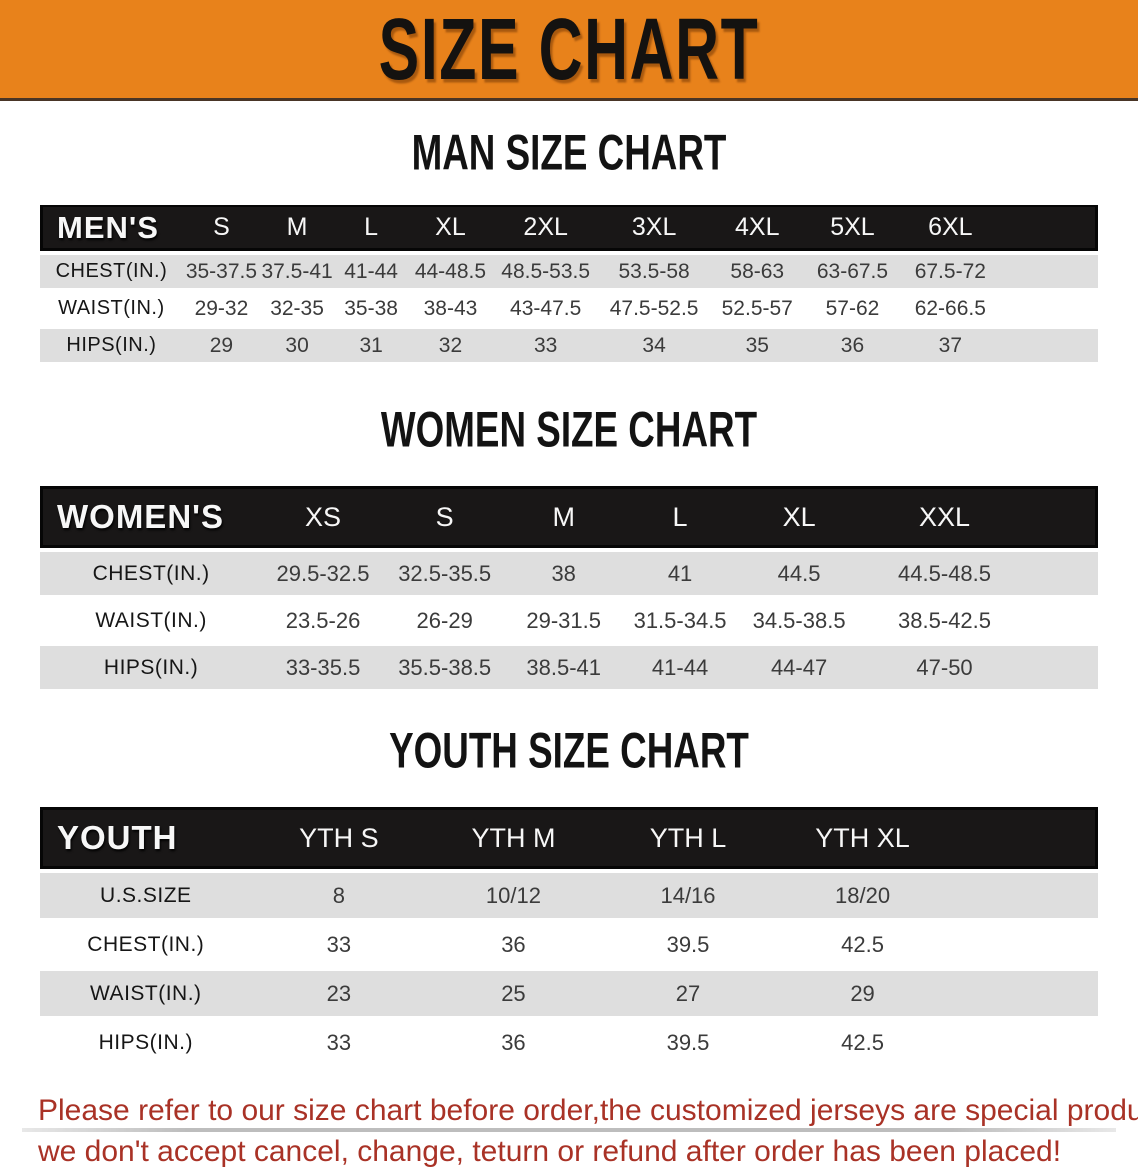  What do you see at coordinates (757, 308) in the screenshot?
I see `measurement-cell: 52.5-57` at bounding box center [757, 308].